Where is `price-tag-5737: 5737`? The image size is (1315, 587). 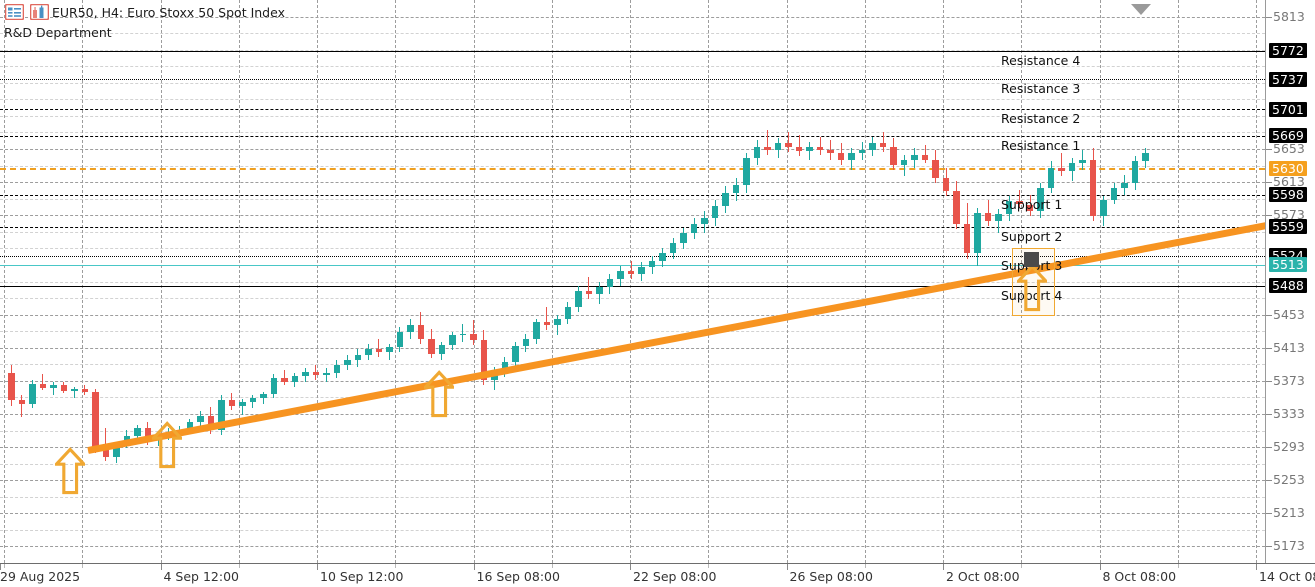 price-tag-5737: 5737 is located at coordinates (1288, 79).